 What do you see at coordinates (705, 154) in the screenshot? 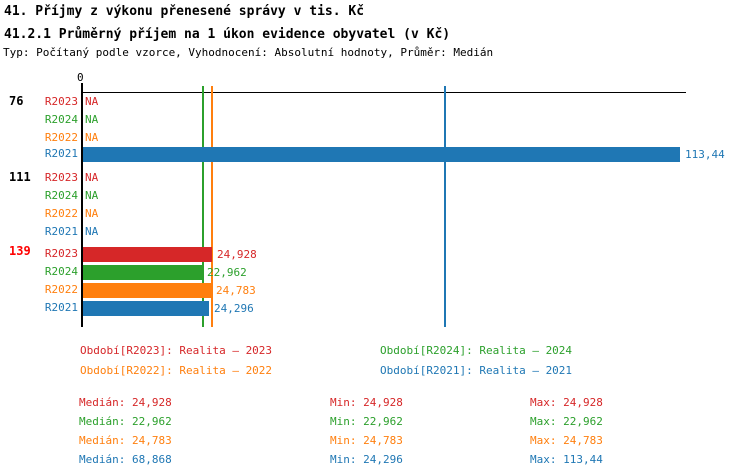
I see `bar-value-label-r2021: 113,44` at bounding box center [705, 154].